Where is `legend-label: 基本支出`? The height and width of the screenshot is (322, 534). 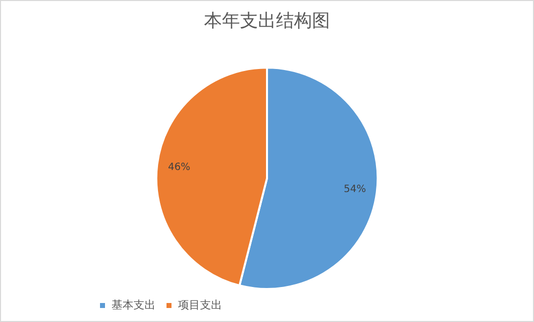
legend-label: 基本支出 is located at coordinates (134, 305).